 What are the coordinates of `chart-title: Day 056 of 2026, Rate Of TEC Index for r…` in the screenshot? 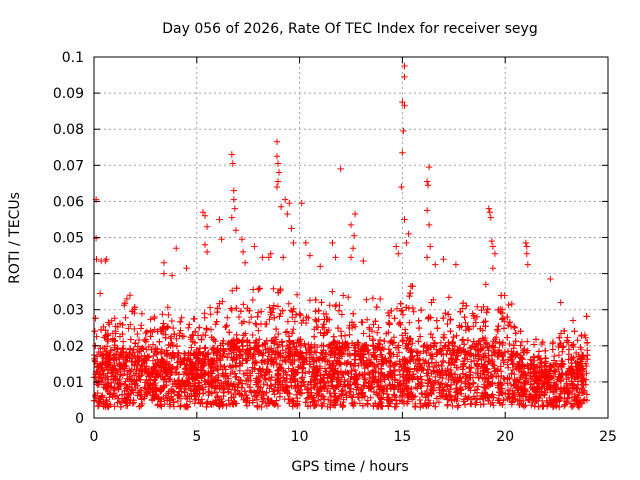 It's located at (349, 29).